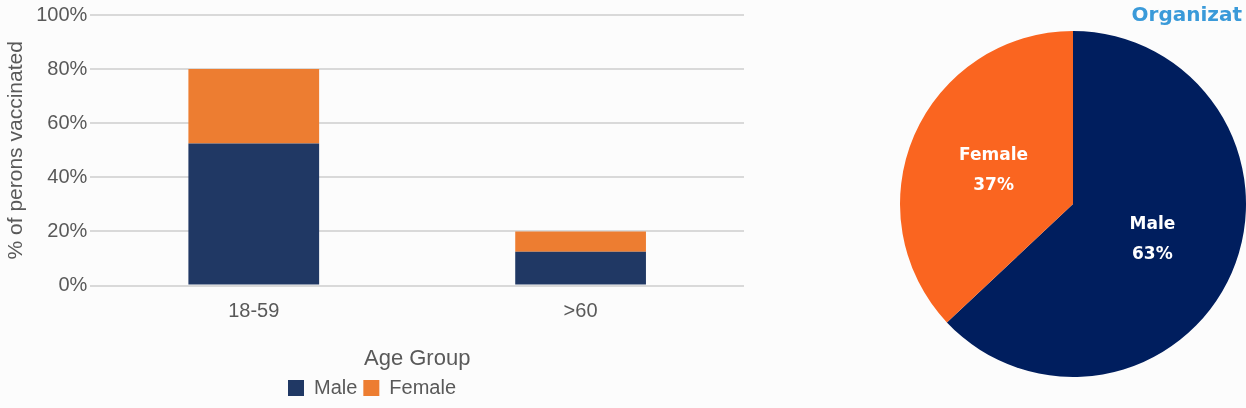 This screenshot has height=408, width=1246. I want to click on y-axis-title: % of perons vaccinated, so click(15, 150).